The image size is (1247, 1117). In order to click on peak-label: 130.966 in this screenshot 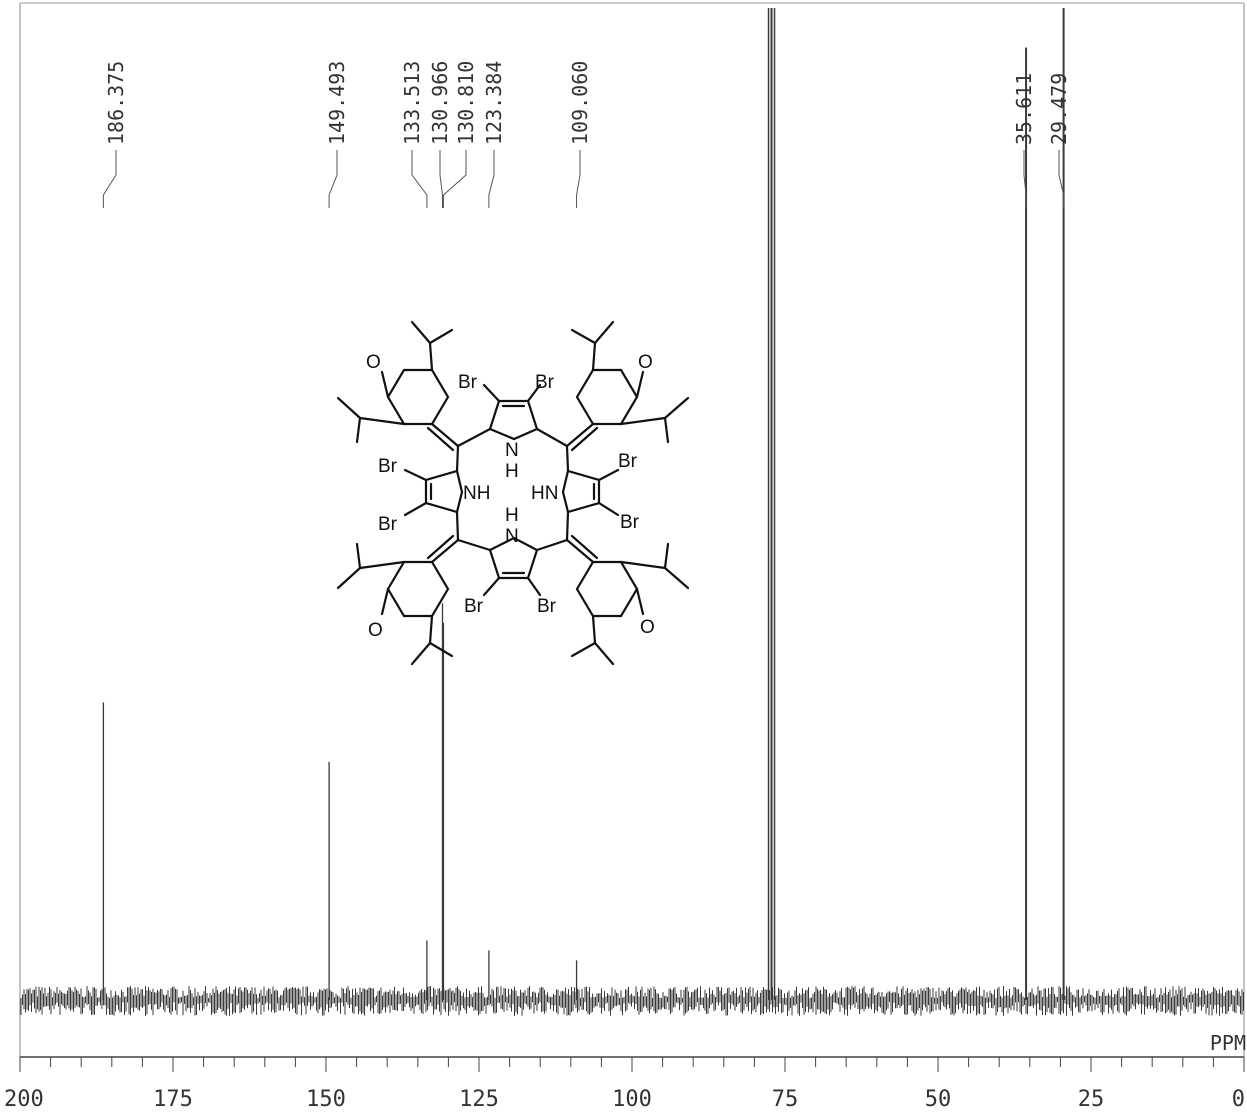, I will do `click(440, 103)`.